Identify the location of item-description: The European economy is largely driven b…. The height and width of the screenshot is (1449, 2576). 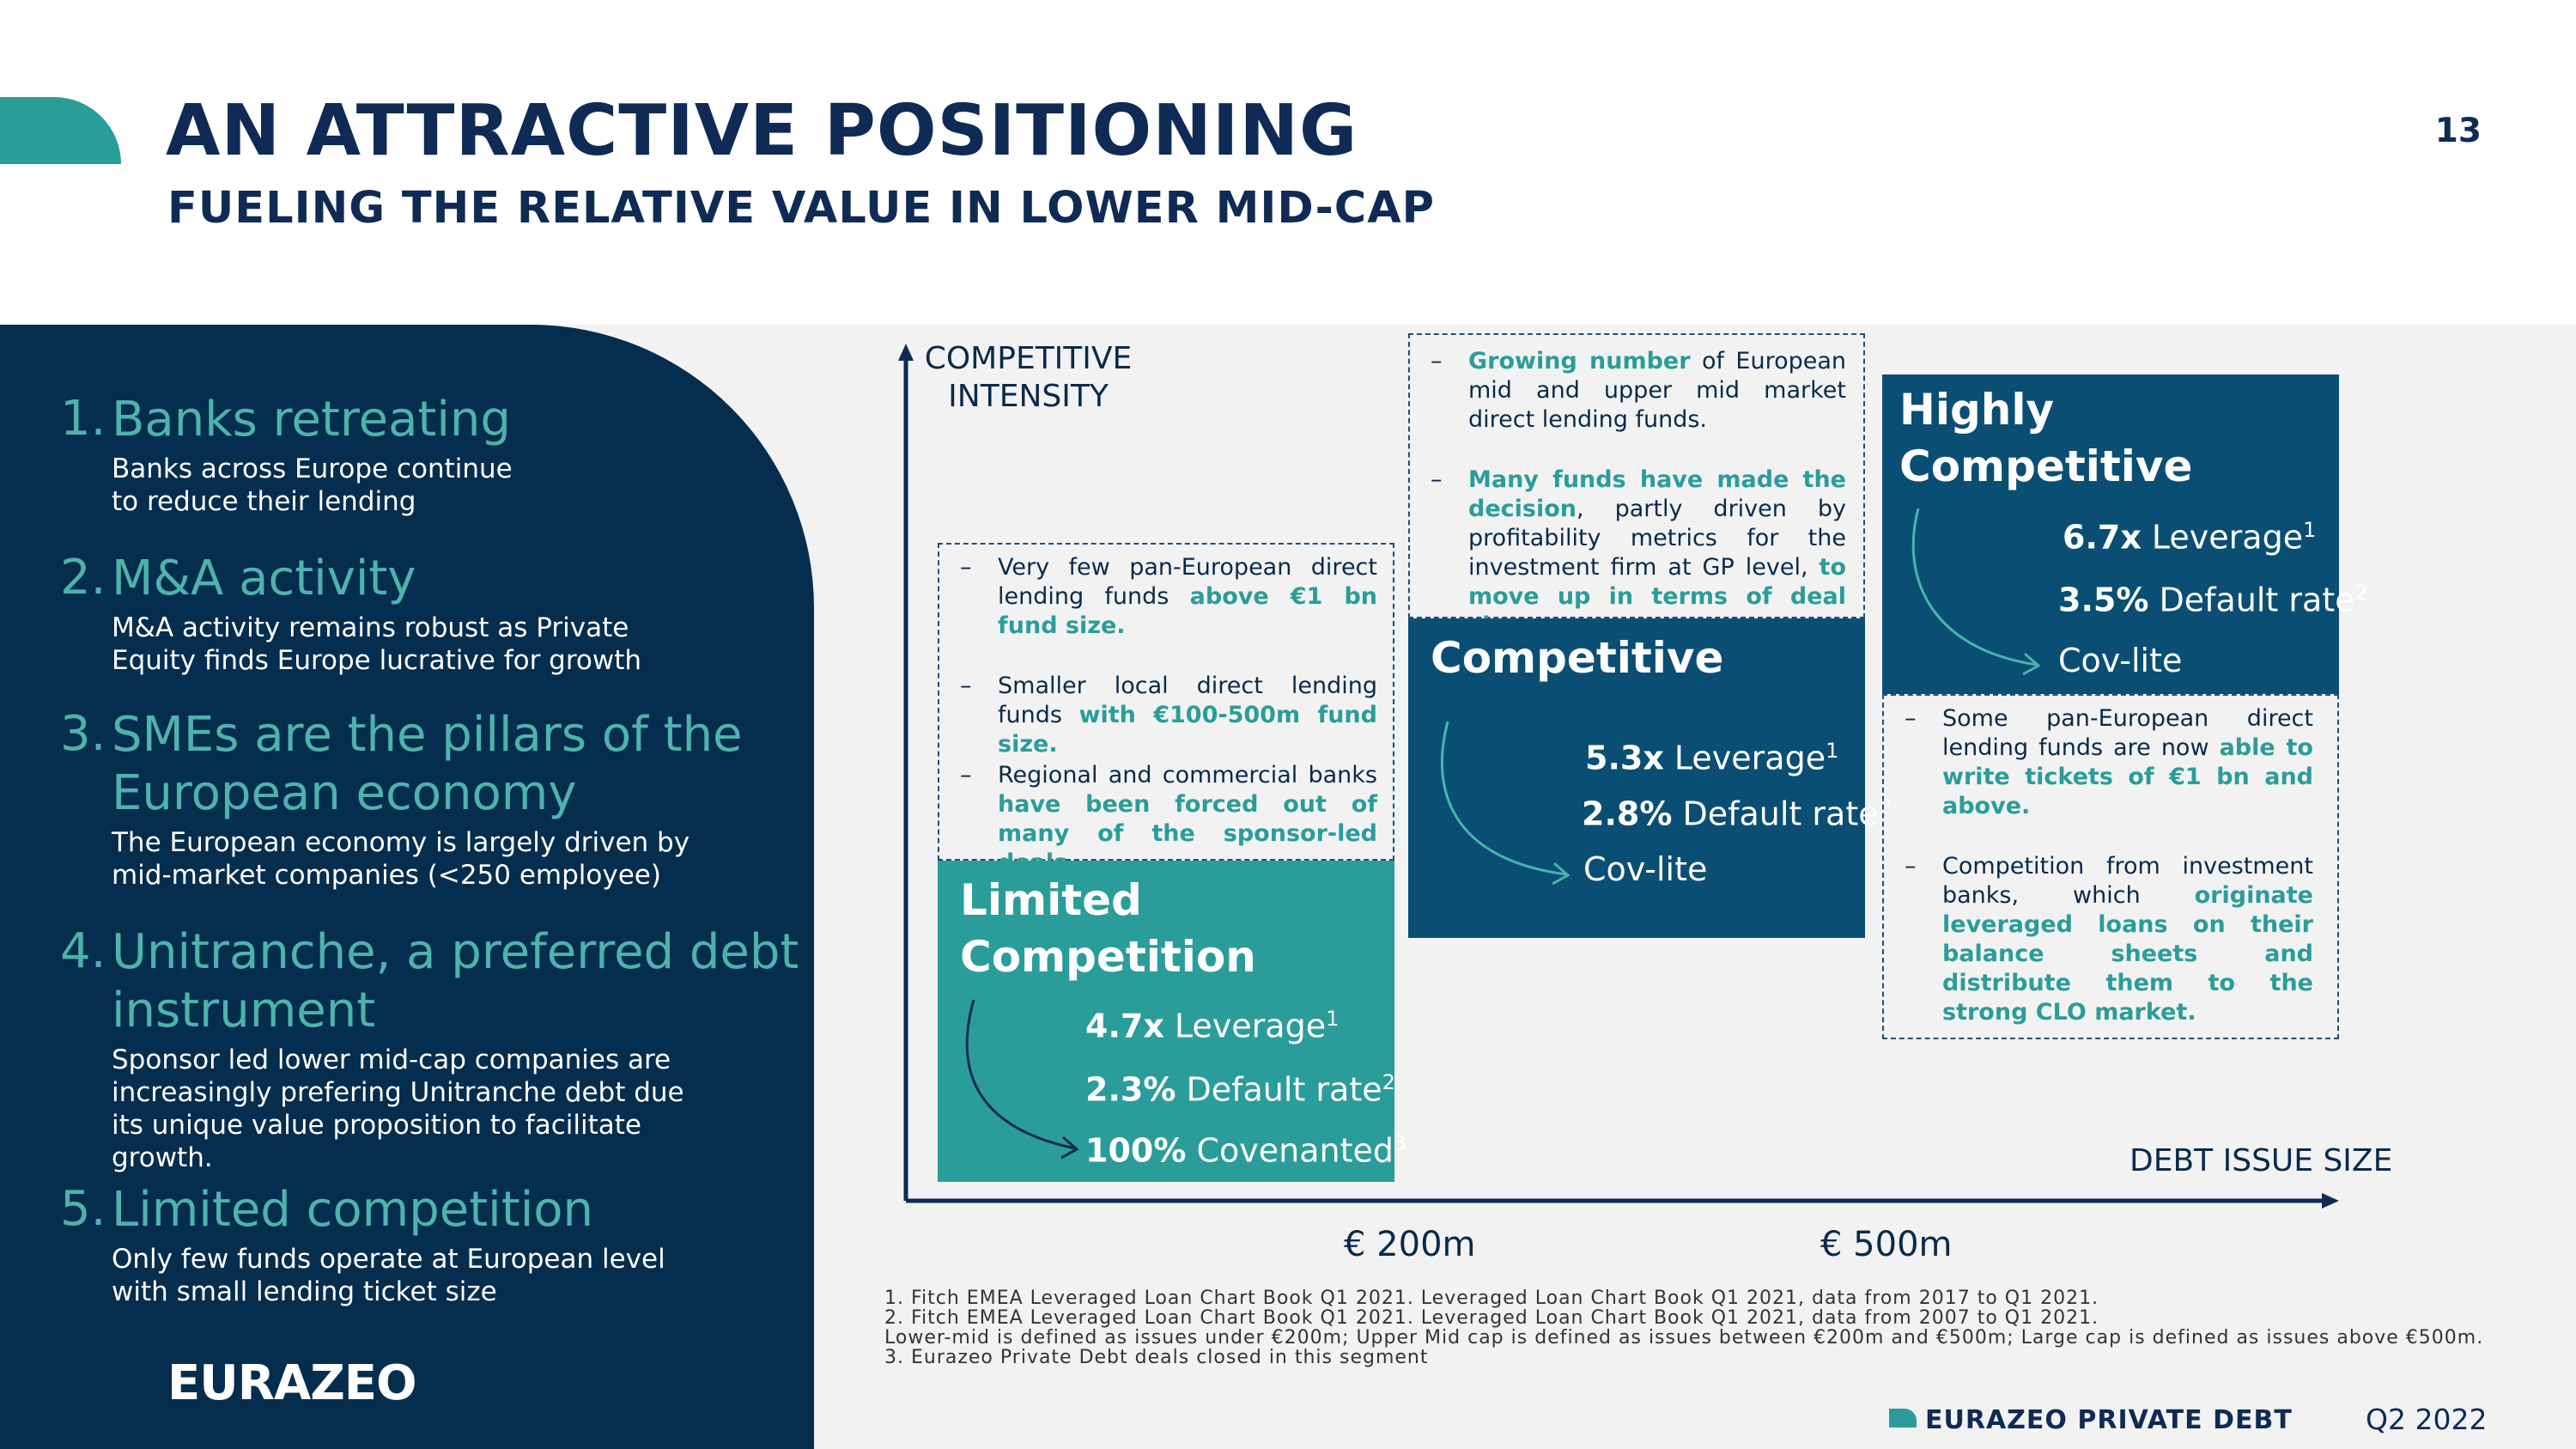
(401, 859).